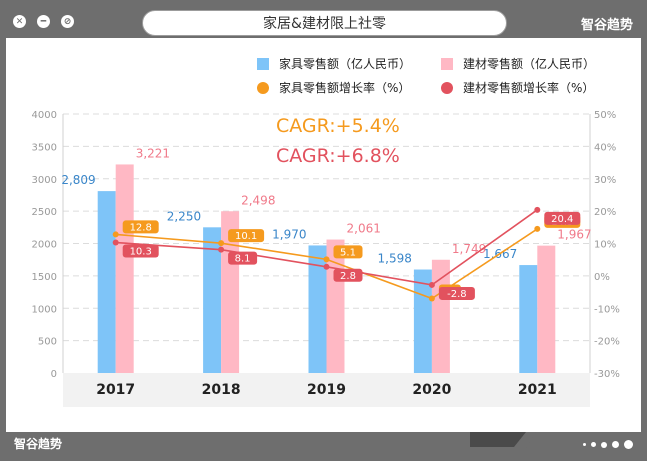  What do you see at coordinates (469, 249) in the screenshot?
I see `bar-label-building: 1,749` at bounding box center [469, 249].